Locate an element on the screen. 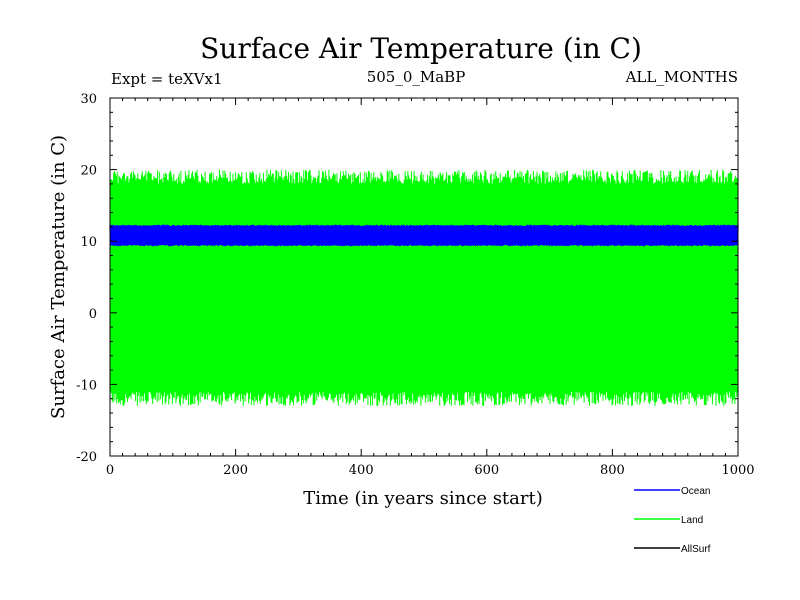 This screenshot has width=800, height=600. x-tick-label: 0 is located at coordinates (110, 470).